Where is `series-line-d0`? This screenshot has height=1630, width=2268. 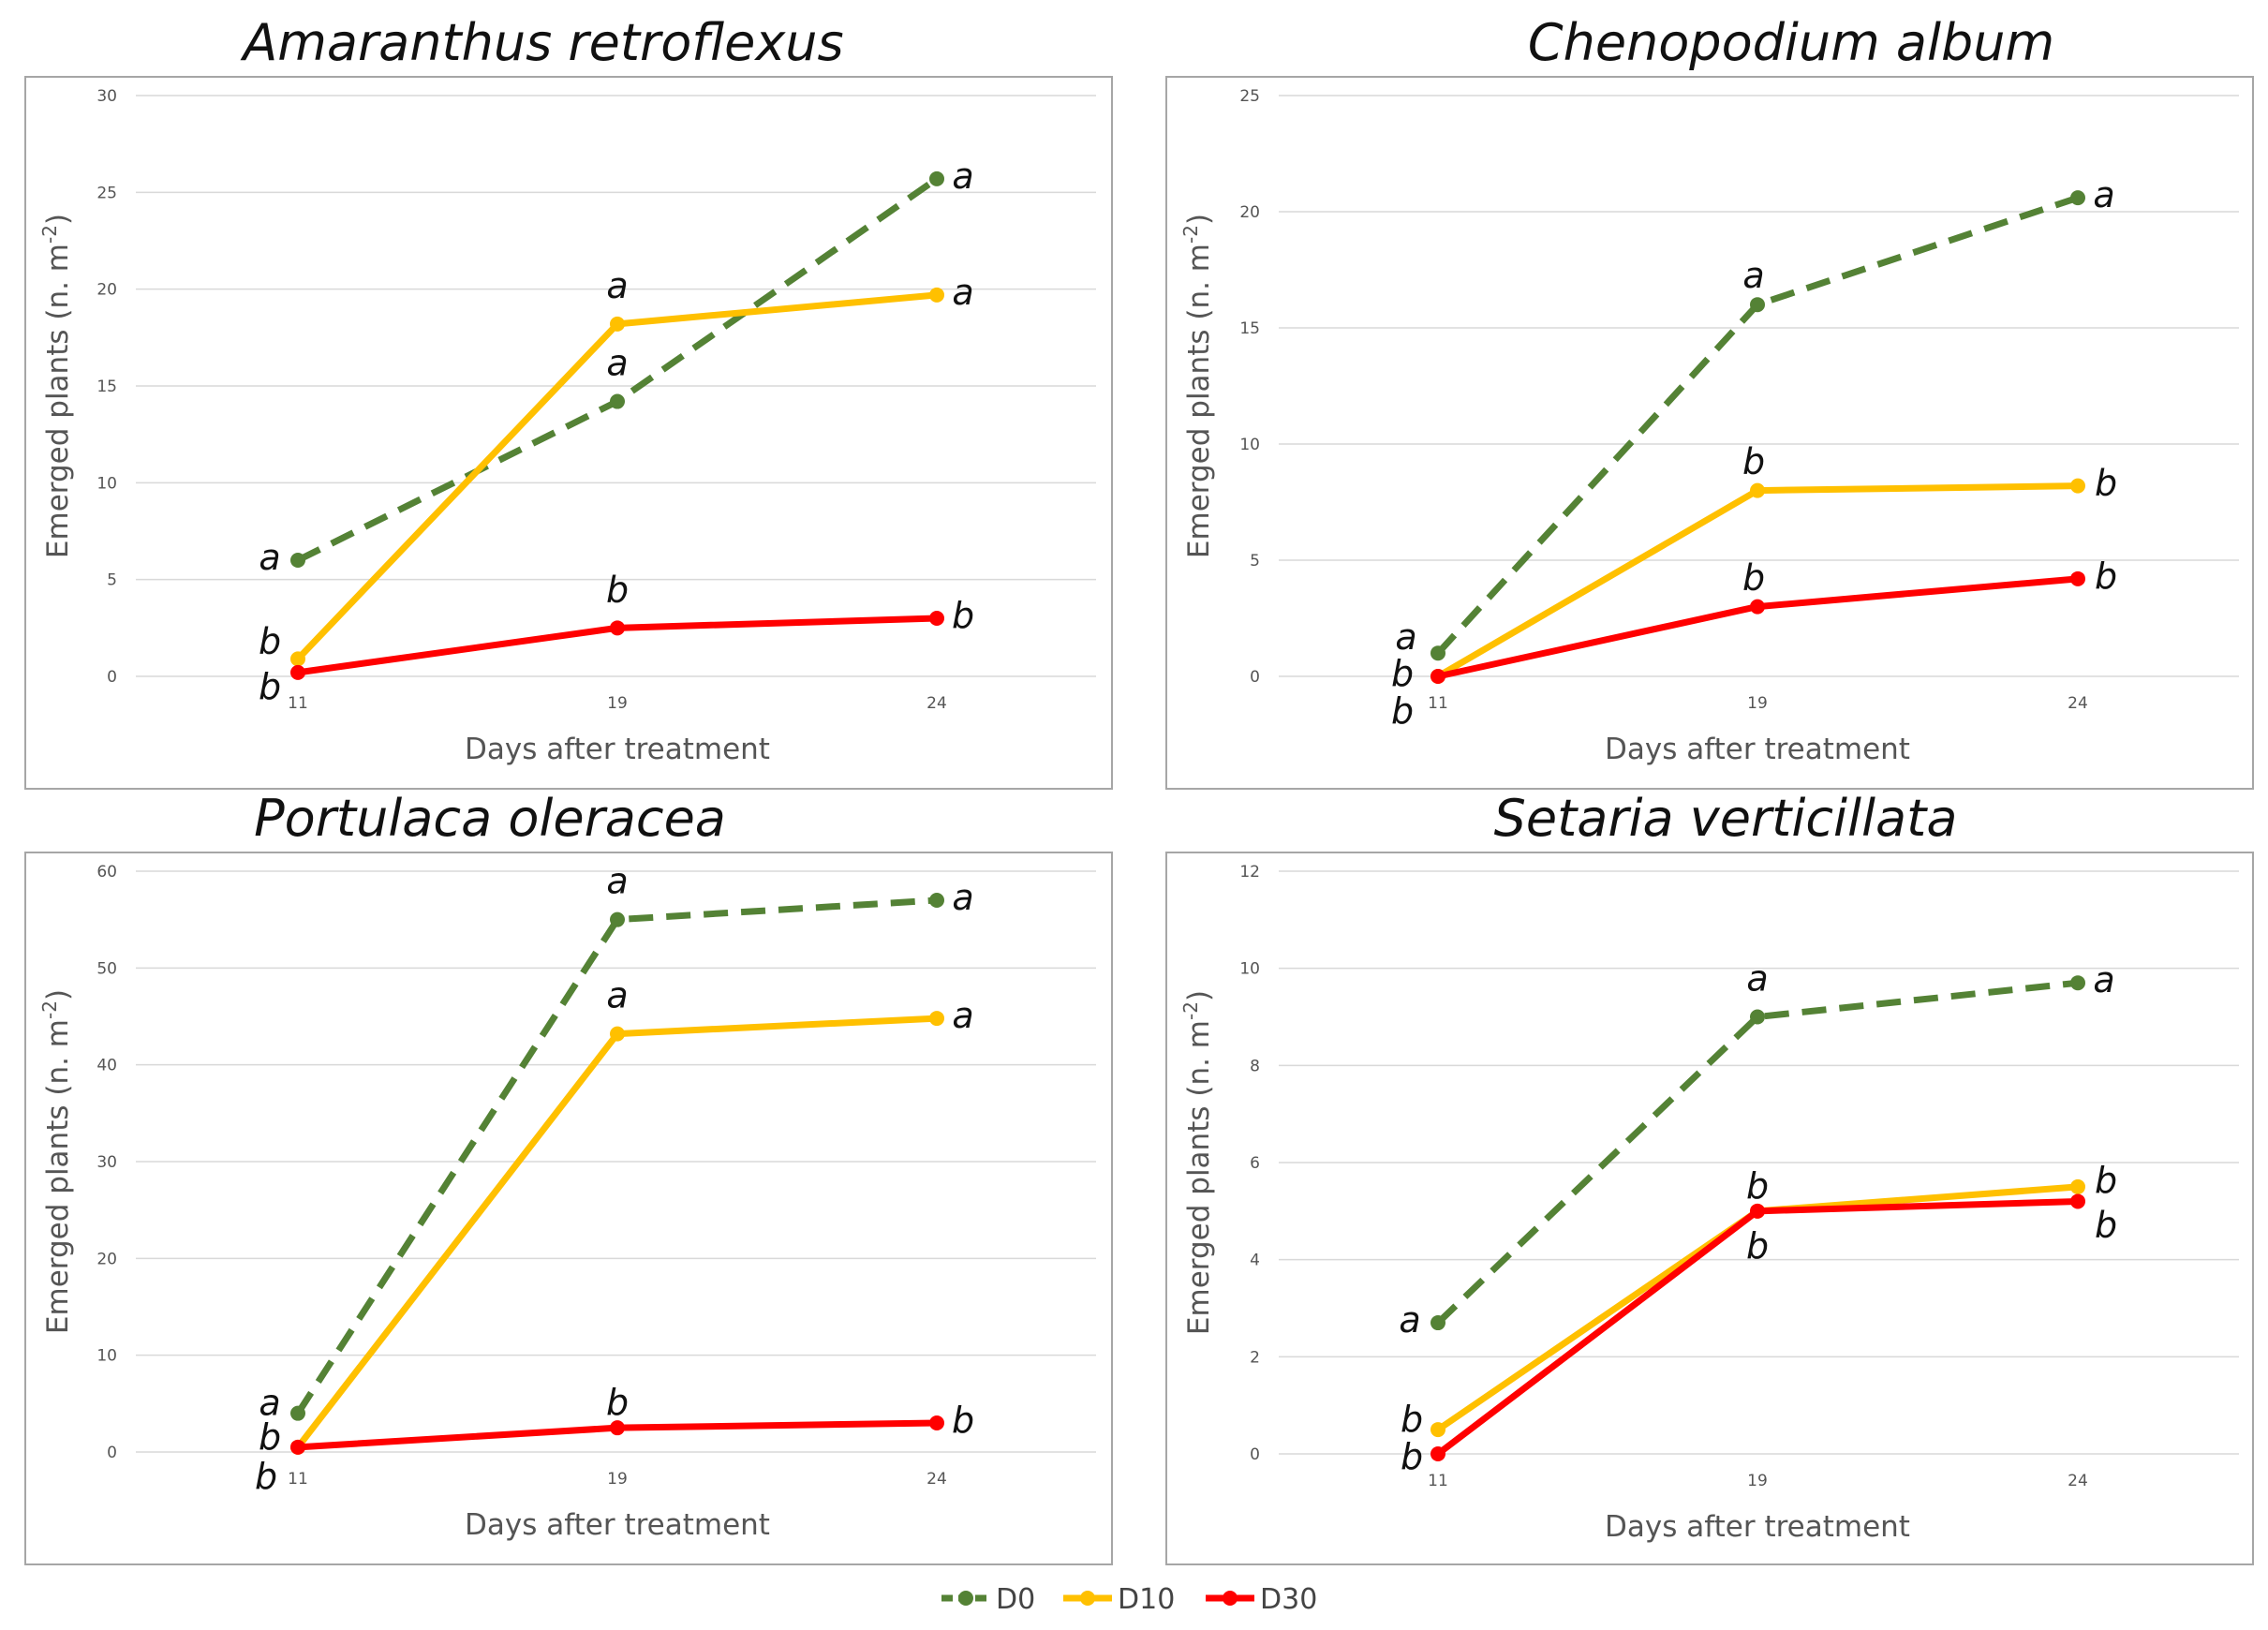 series-line-d0 is located at coordinates (616, 1156).